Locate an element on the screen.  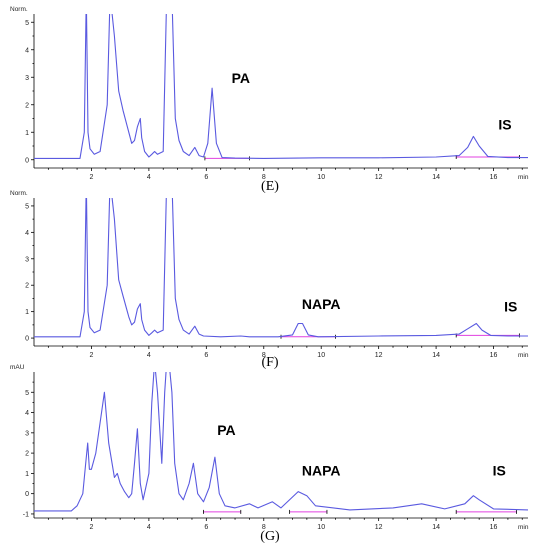
panel-caption: (E) is located at coordinates (270, 186).